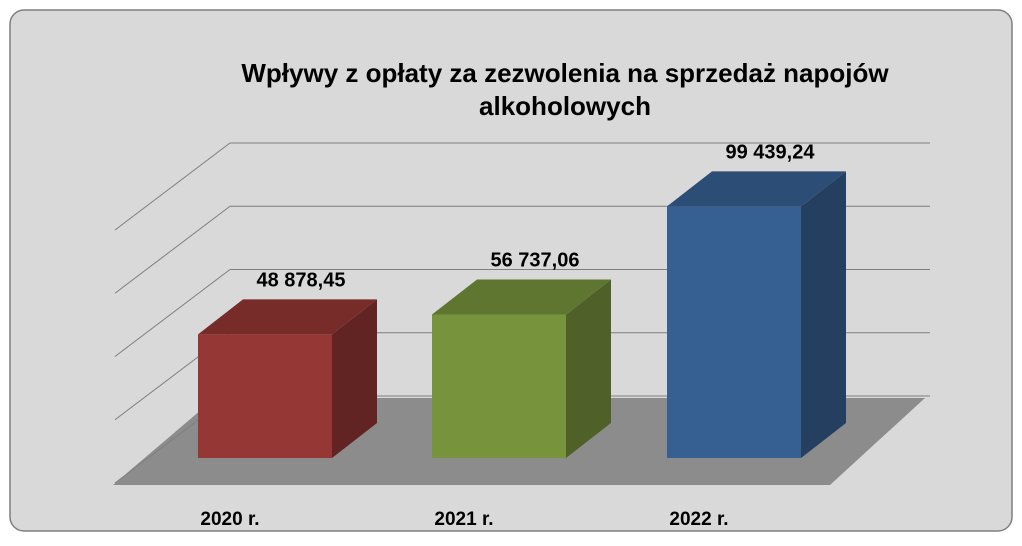 The width and height of the screenshot is (1022, 546). What do you see at coordinates (698, 519) in the screenshot?
I see `x-tick-label: 2022 r.` at bounding box center [698, 519].